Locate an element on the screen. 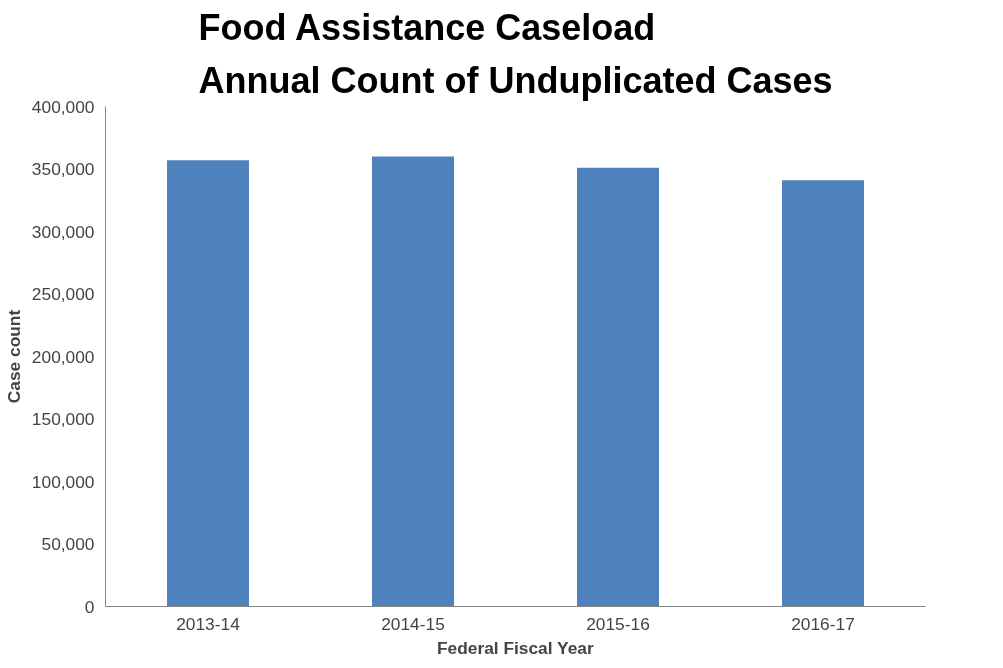  y-axis-title: Case count is located at coordinates (13, 356).